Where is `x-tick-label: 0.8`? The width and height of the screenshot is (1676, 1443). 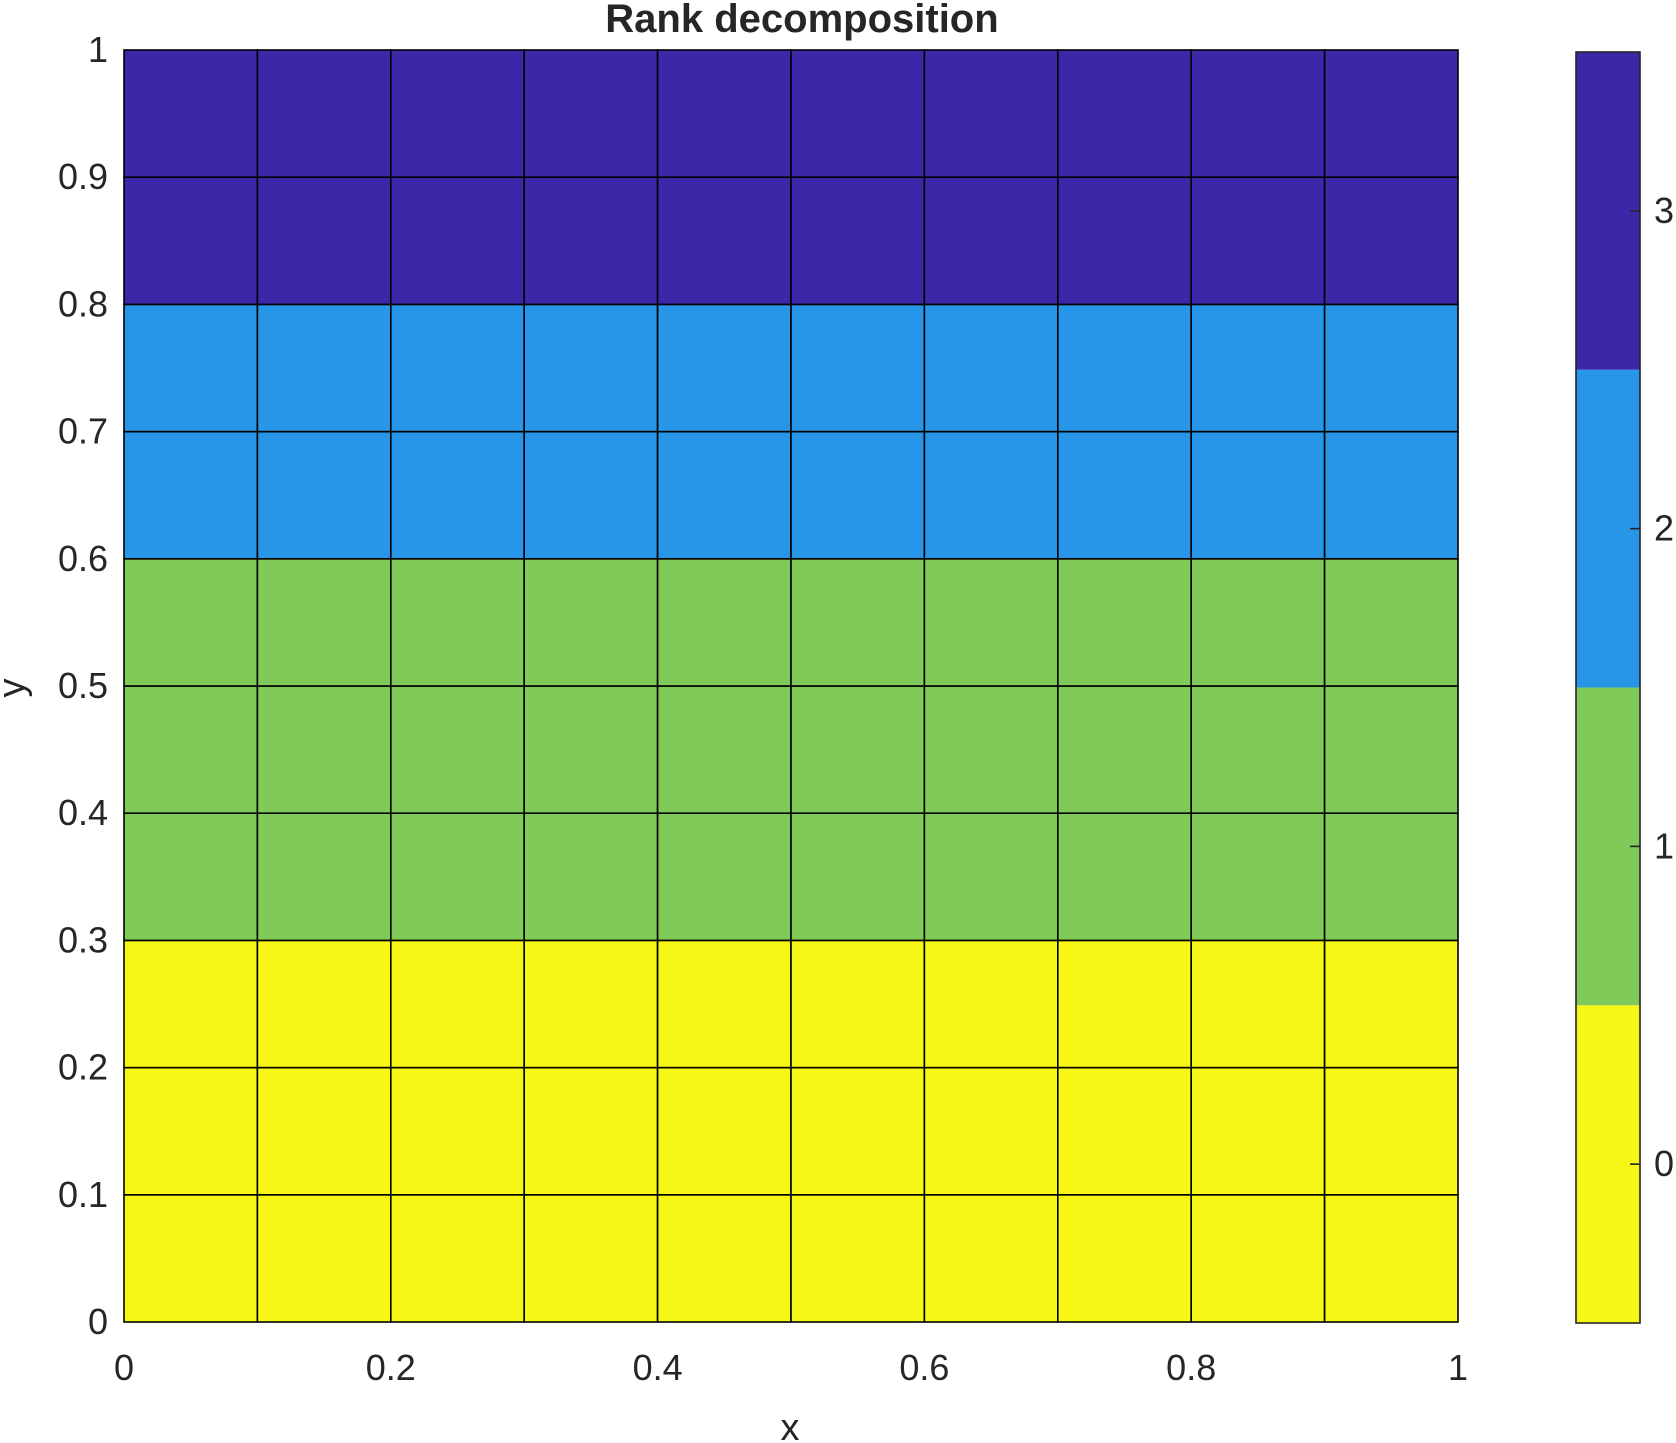
x-tick-label: 0.8 is located at coordinates (1191, 1367).